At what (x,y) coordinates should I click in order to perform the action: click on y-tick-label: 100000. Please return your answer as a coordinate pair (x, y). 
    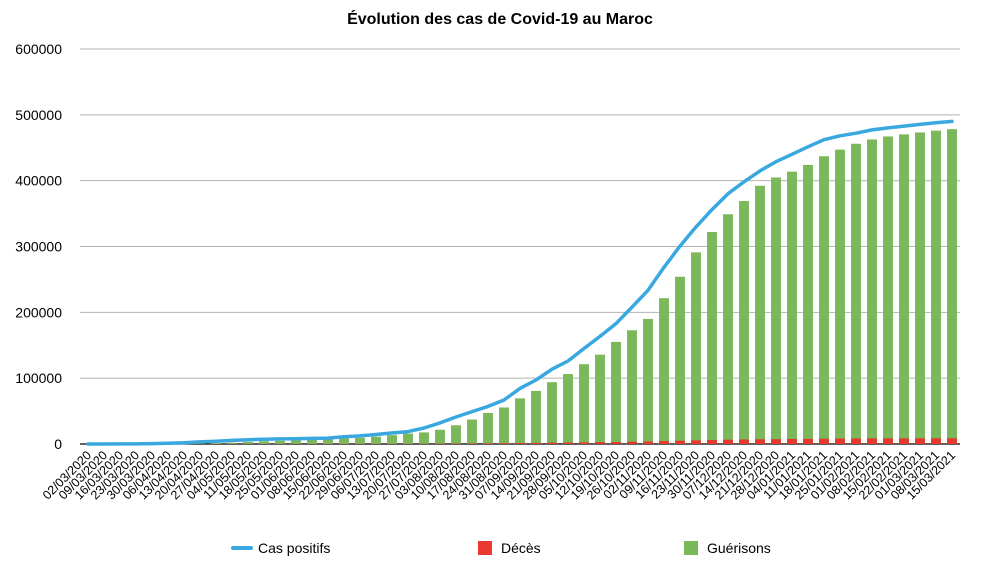
    Looking at the image, I should click on (38, 378).